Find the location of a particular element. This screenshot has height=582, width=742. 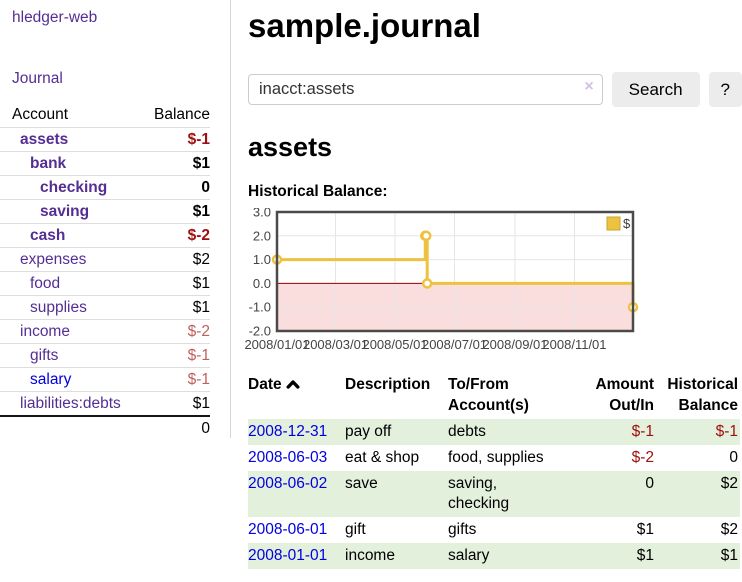

account-row: checking 0 is located at coordinates (105, 187).